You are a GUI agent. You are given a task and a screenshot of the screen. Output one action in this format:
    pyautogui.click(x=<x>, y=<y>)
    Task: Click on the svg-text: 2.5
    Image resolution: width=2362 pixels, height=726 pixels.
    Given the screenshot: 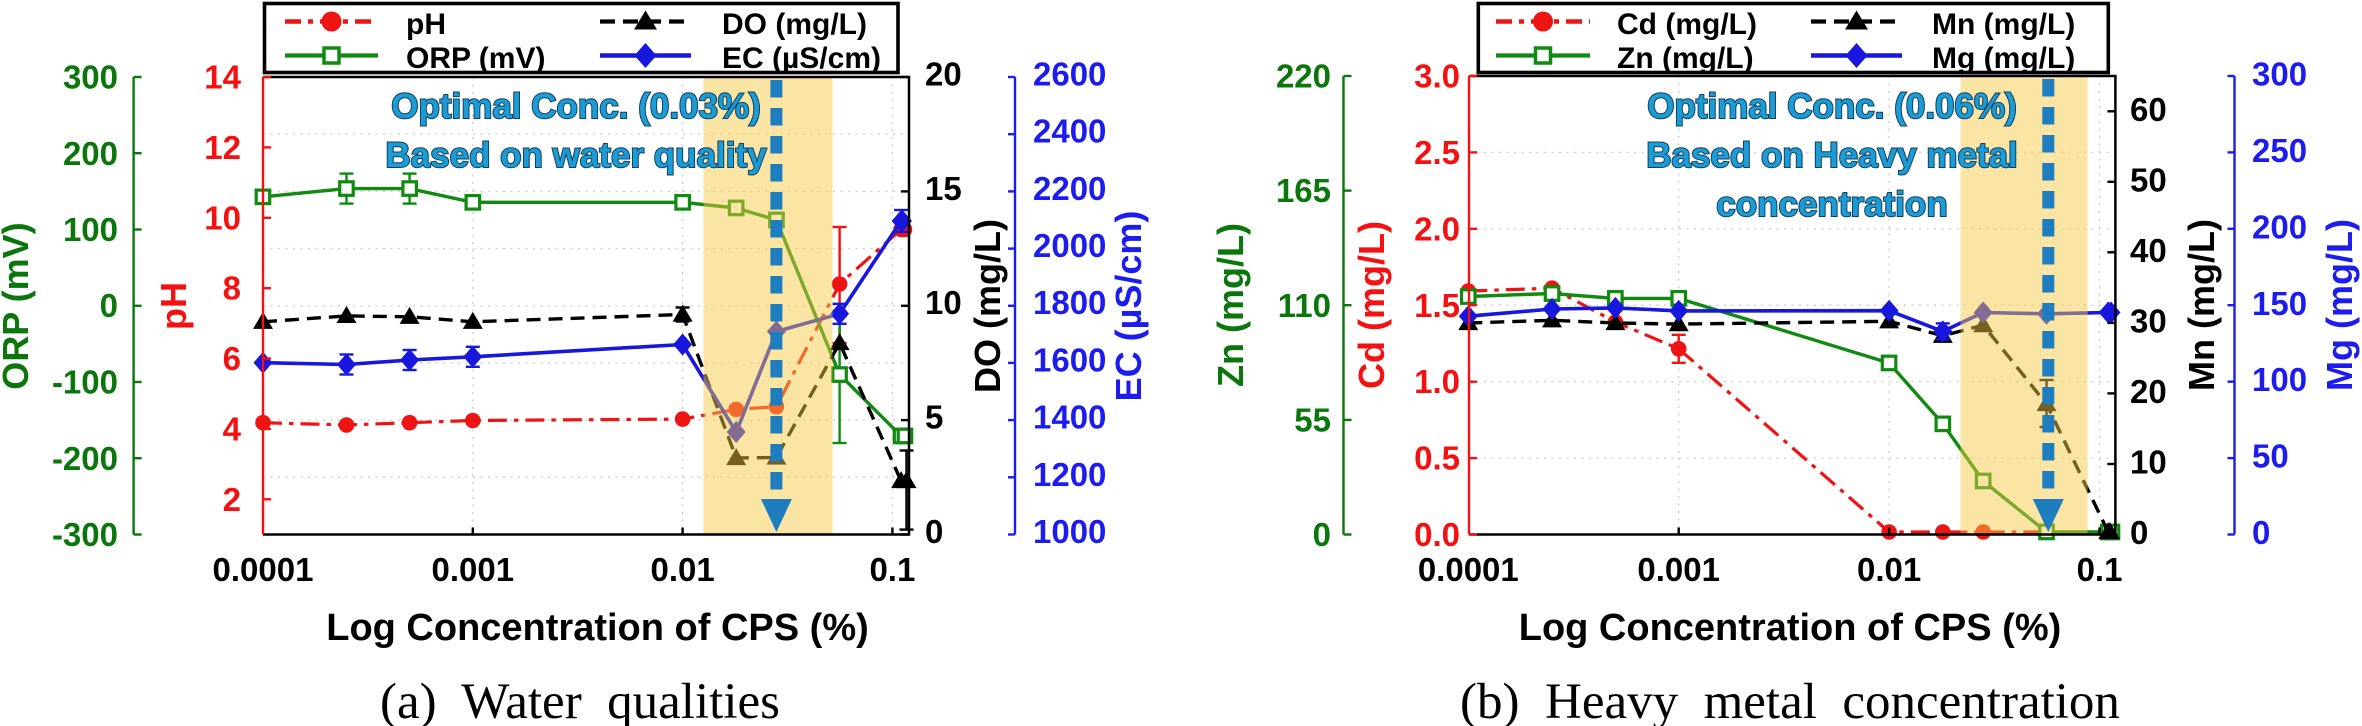 What is the action you would take?
    pyautogui.click(x=1437, y=152)
    